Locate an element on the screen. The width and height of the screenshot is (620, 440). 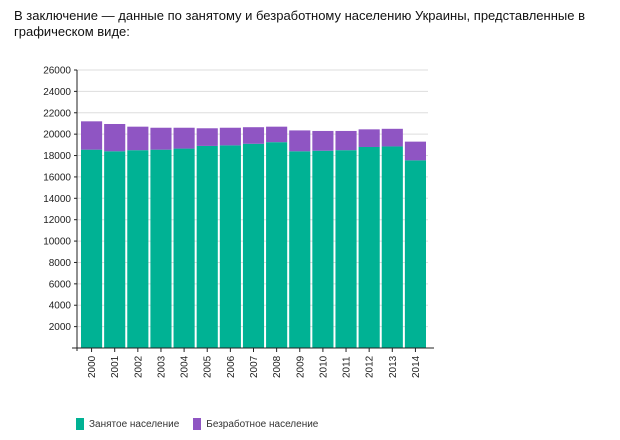
legend-label-unemployed: Безработное население is located at coordinates (262, 424).